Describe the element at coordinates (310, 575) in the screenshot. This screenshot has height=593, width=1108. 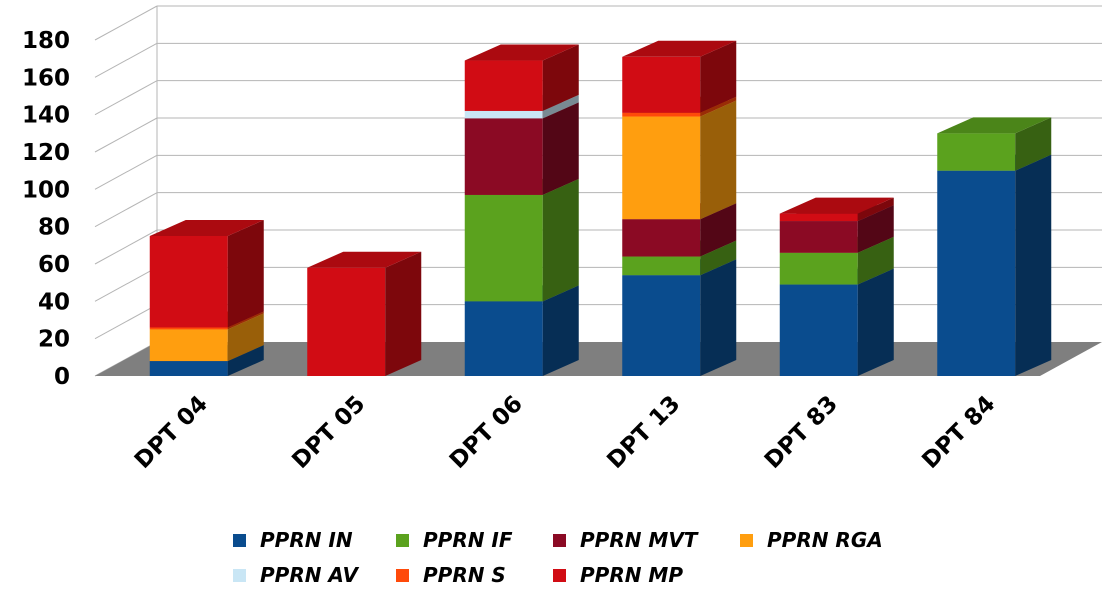
I see `legend-label: PPRN AV` at that location.